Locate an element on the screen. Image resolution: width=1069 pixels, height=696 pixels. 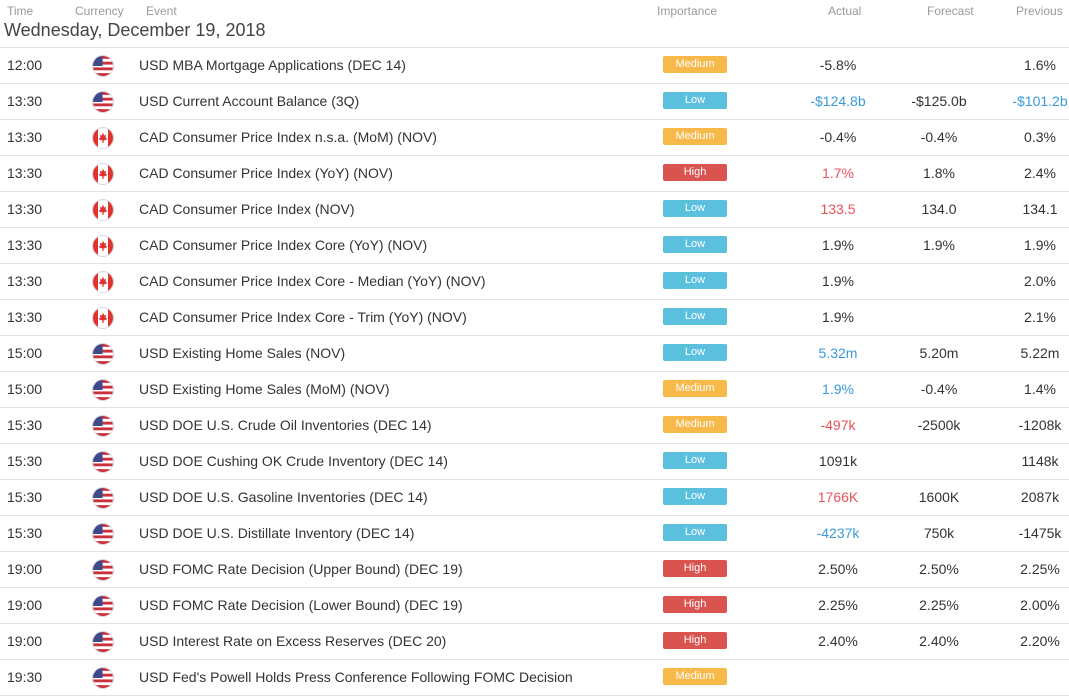
event-name: USD Existing Home Sales (MoM) (NOV) is located at coordinates (264, 389).